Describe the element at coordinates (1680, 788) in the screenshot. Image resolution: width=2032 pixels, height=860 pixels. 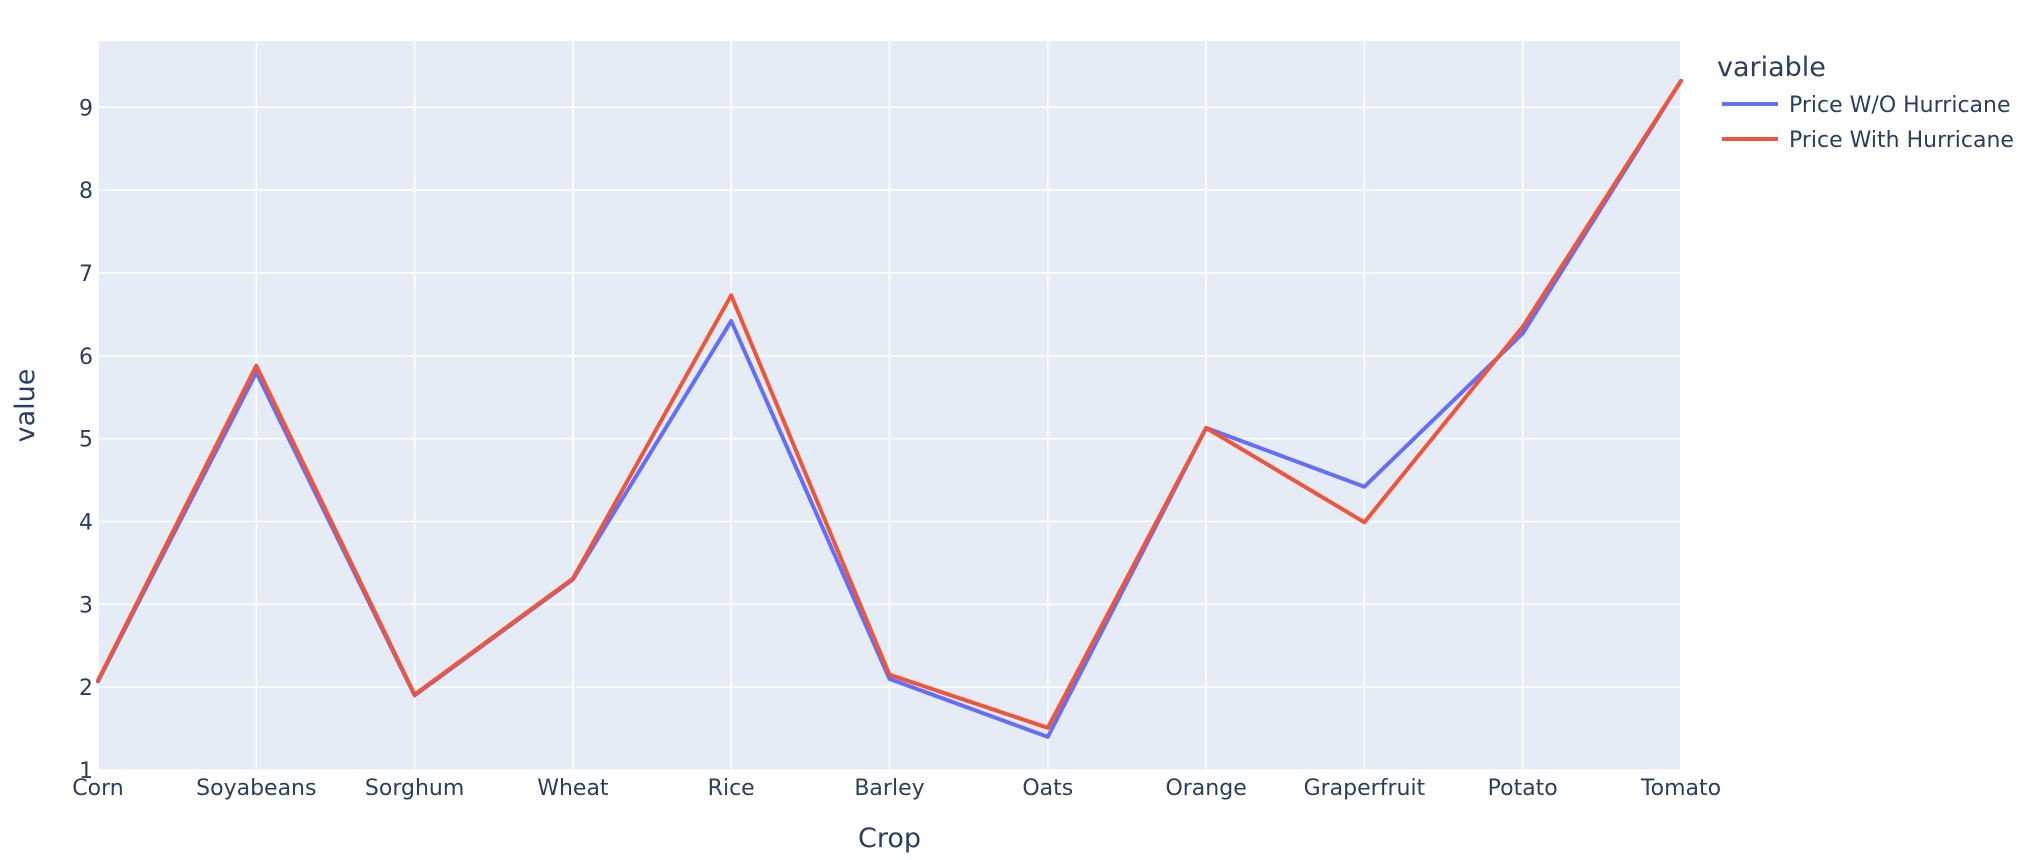
I see `x-tick-label: Tomato` at that location.